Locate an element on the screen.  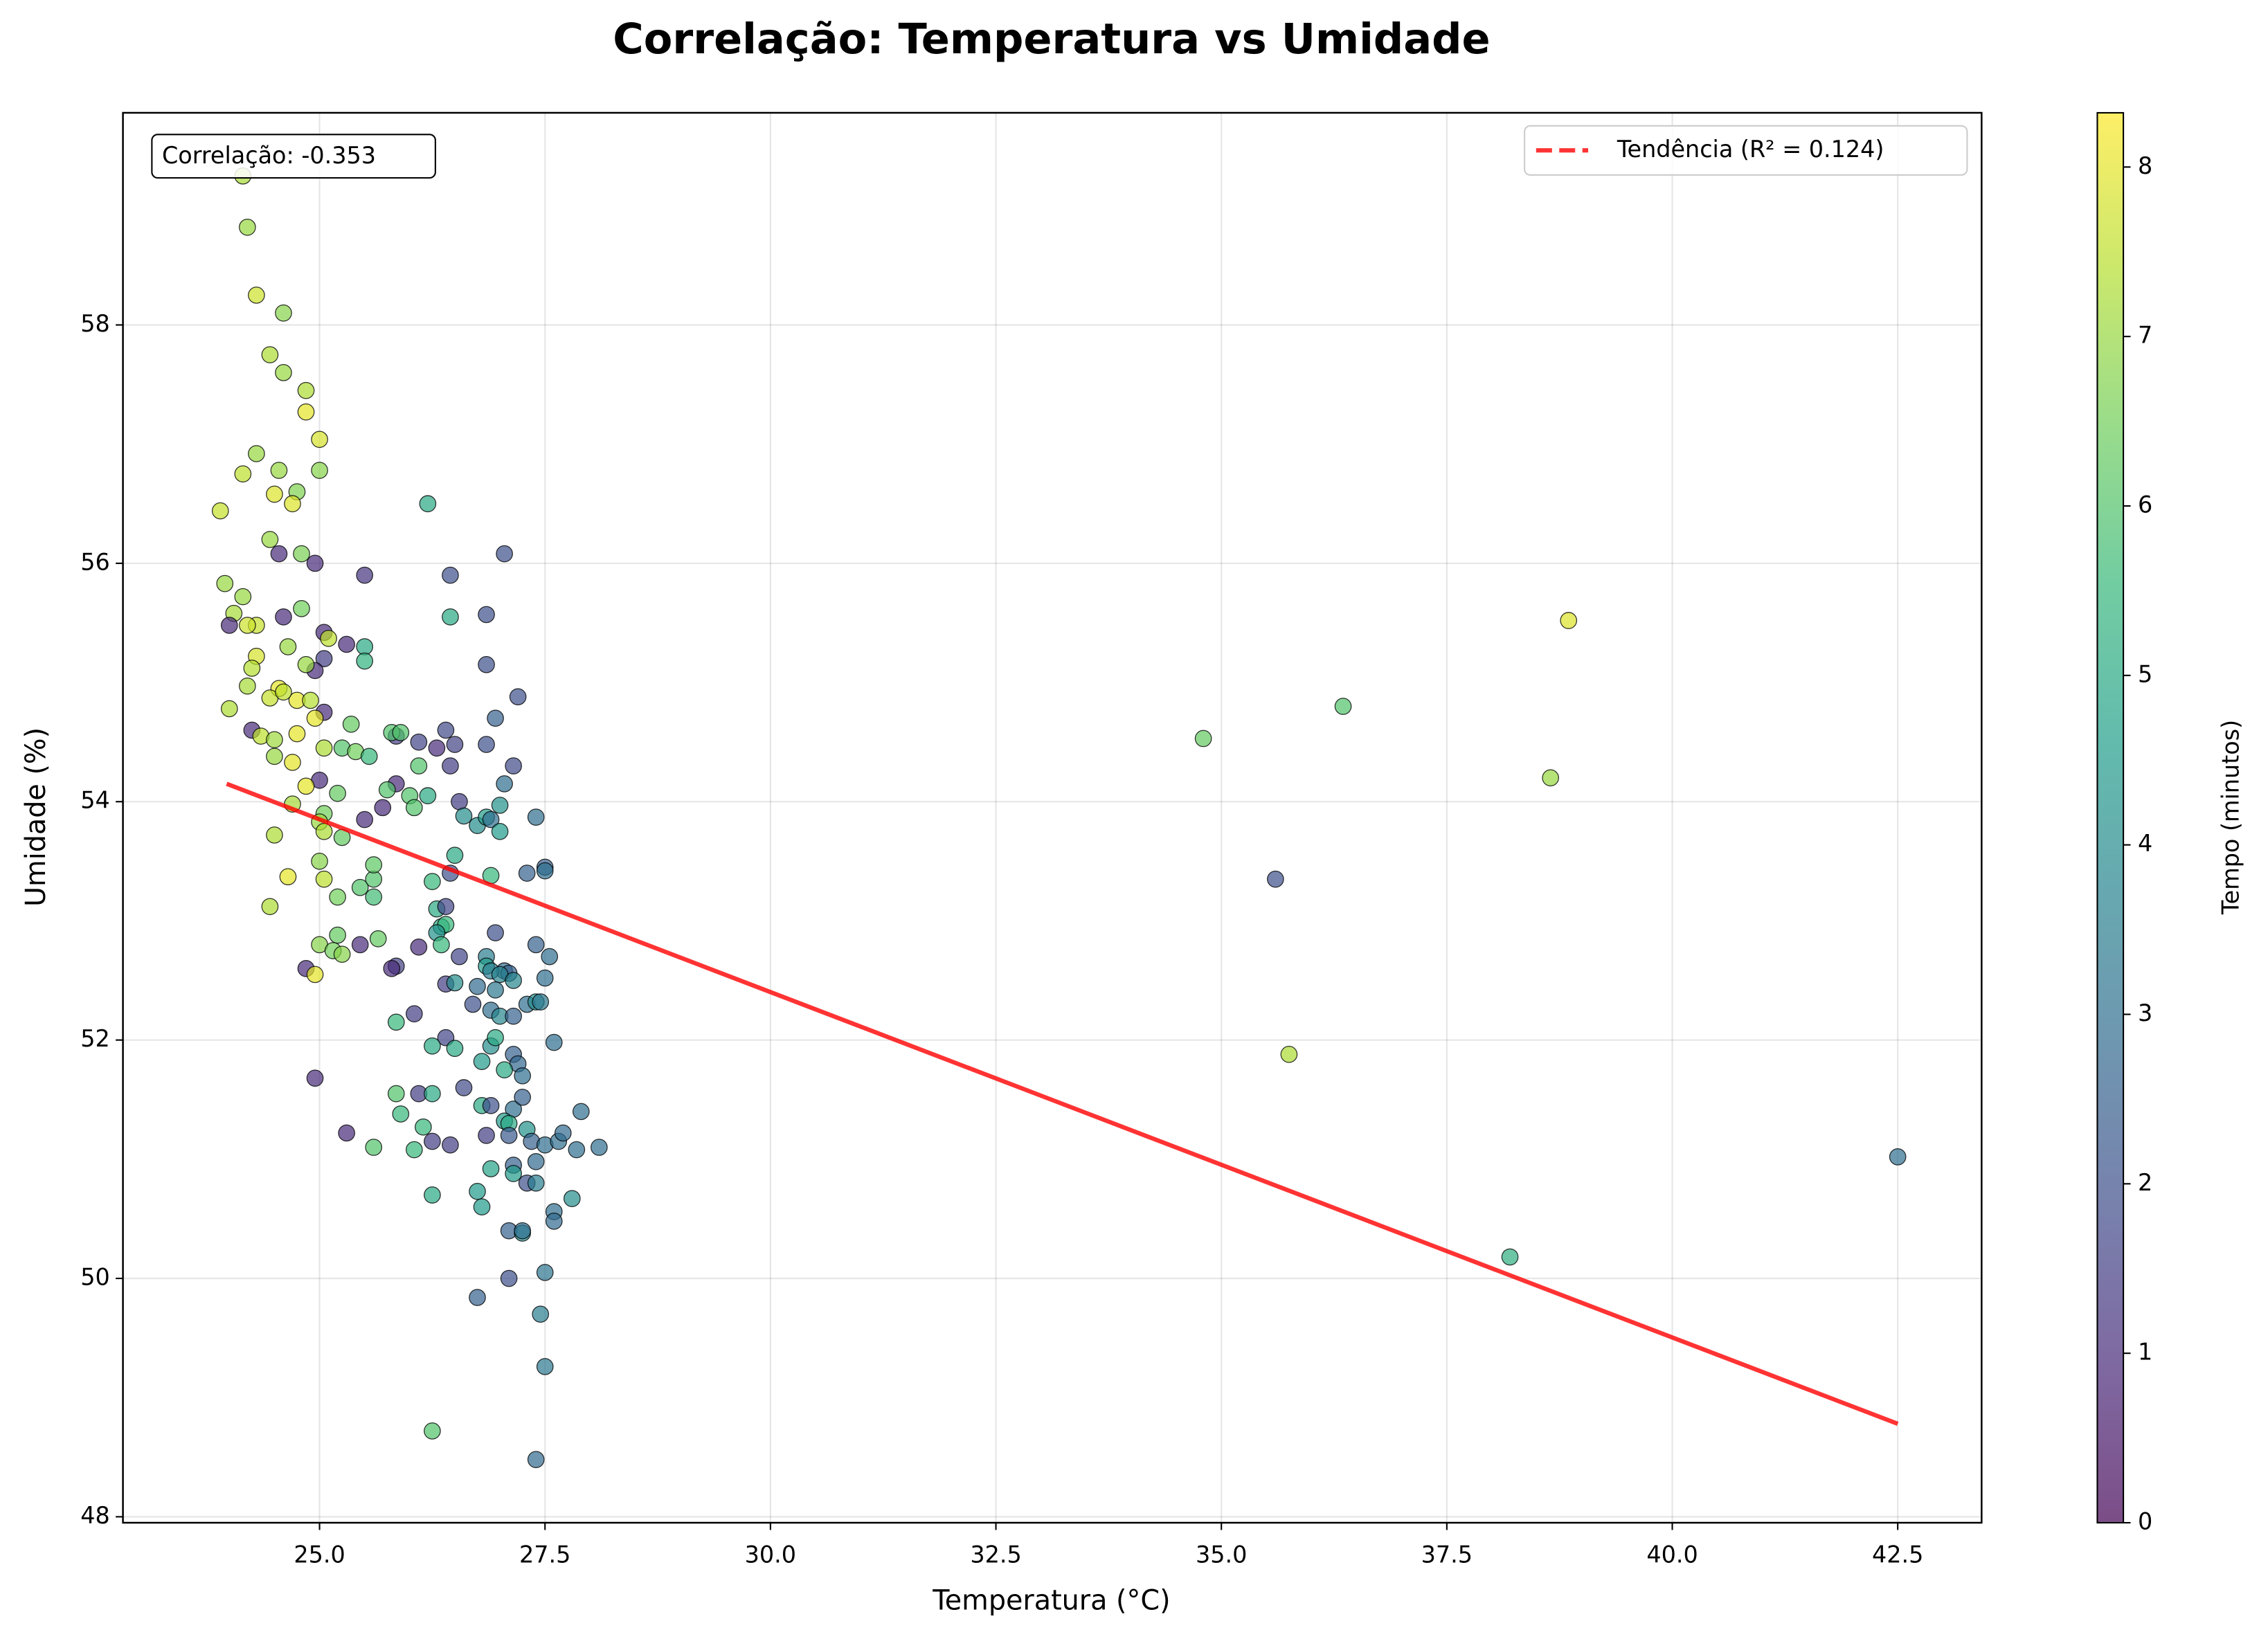
colorbar-tick-label: 4 is located at coordinates (2145, 843).